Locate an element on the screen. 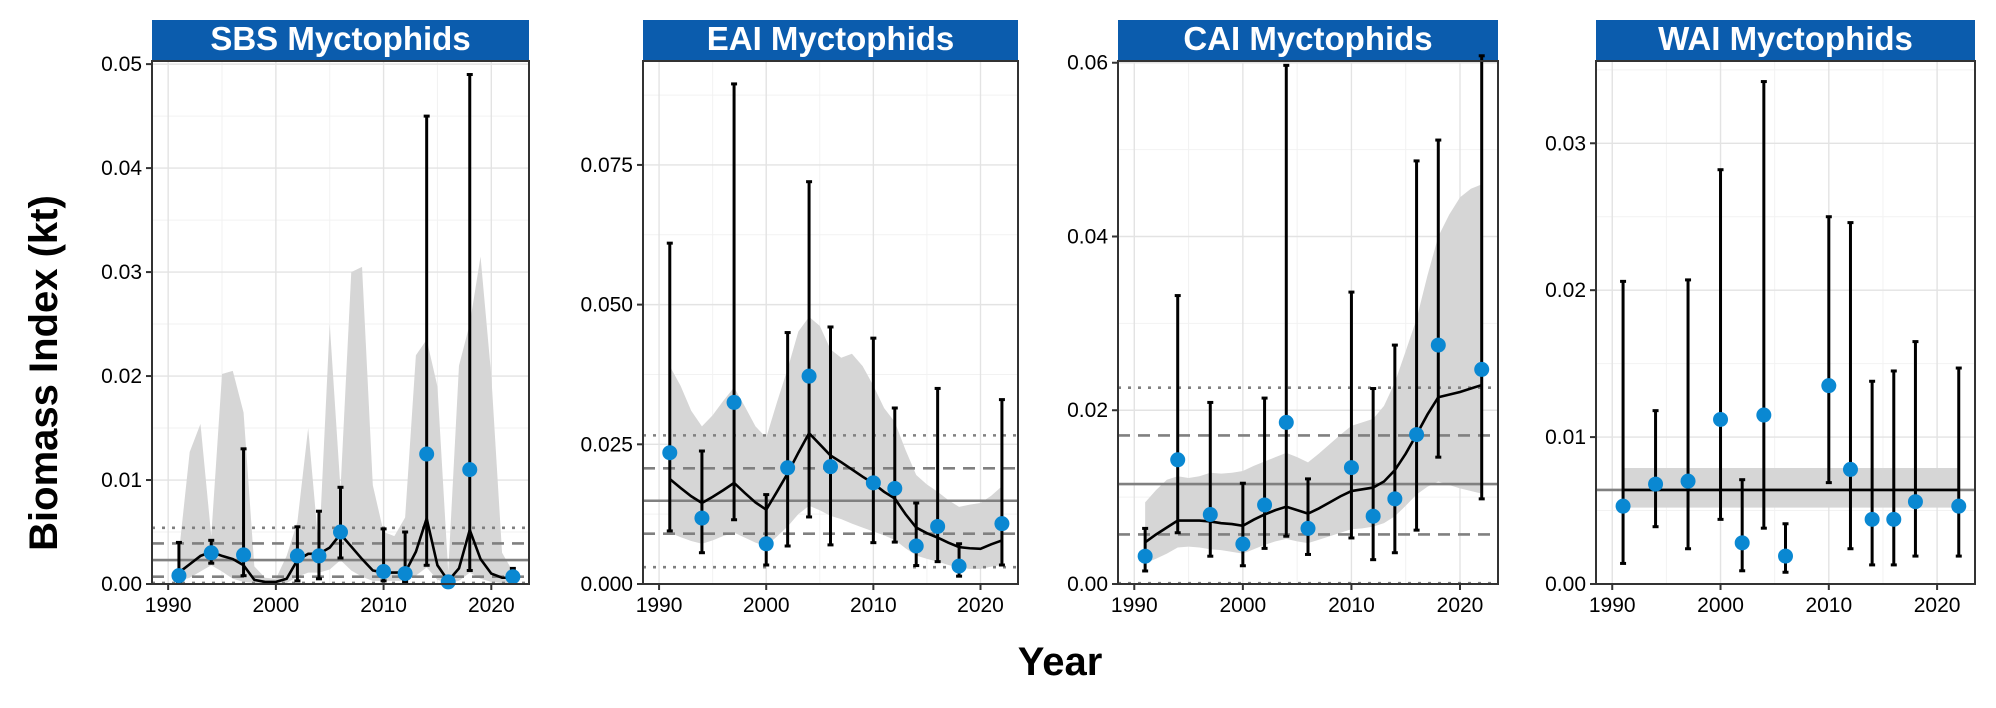  y-tick-label: 0.075 is located at coordinates (606, 165).